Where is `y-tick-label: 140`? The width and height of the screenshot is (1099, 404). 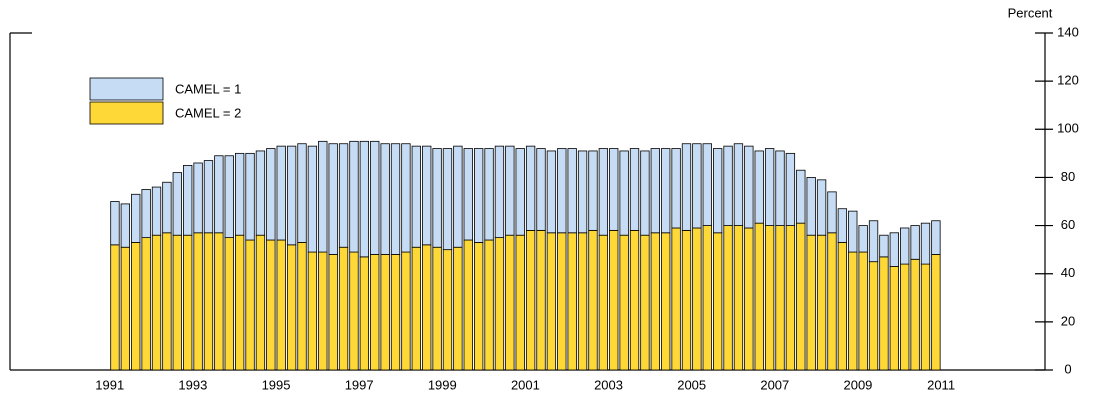 y-tick-label: 140 is located at coordinates (1068, 31).